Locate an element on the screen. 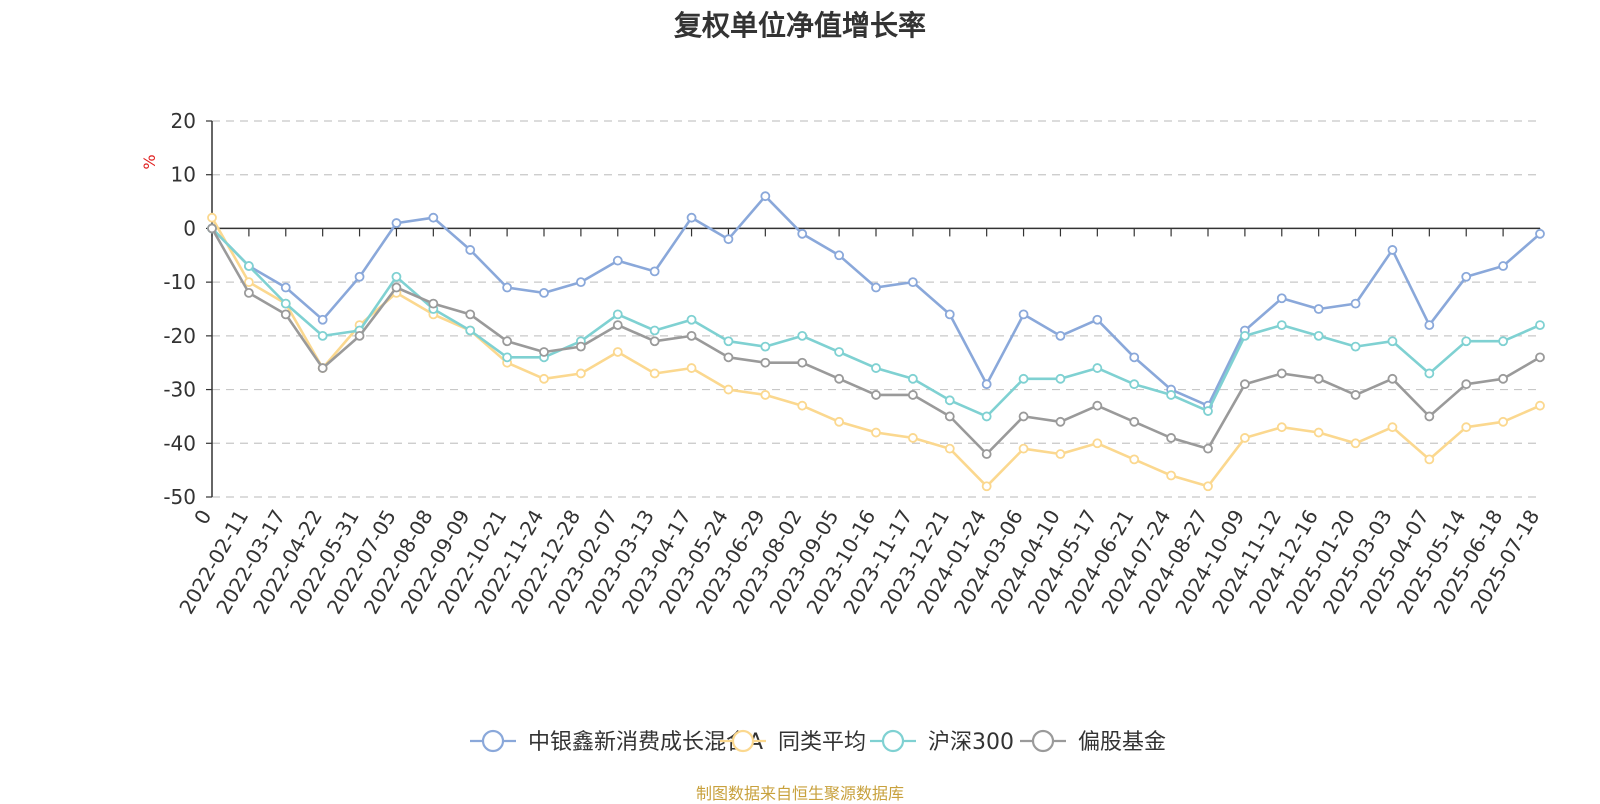  y-tick-label: -30 is located at coordinates (179, 390).